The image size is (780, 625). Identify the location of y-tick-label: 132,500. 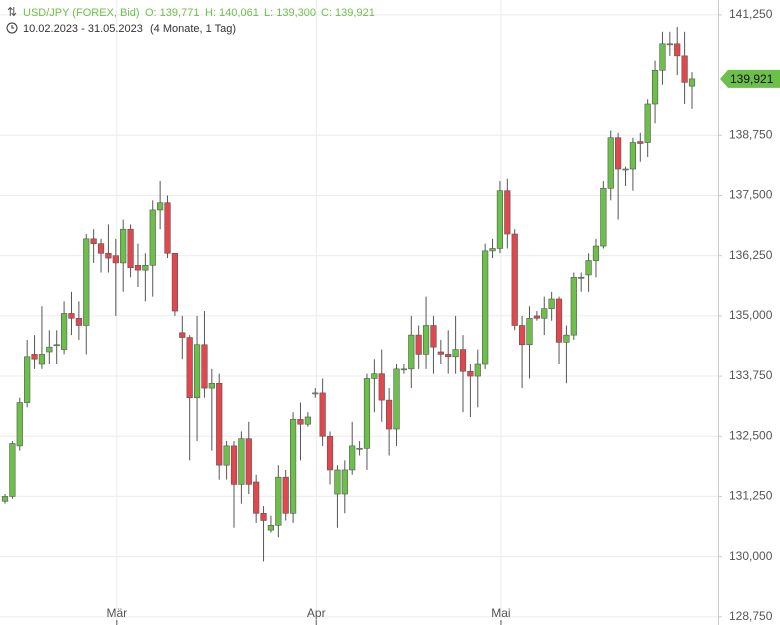
(751, 435).